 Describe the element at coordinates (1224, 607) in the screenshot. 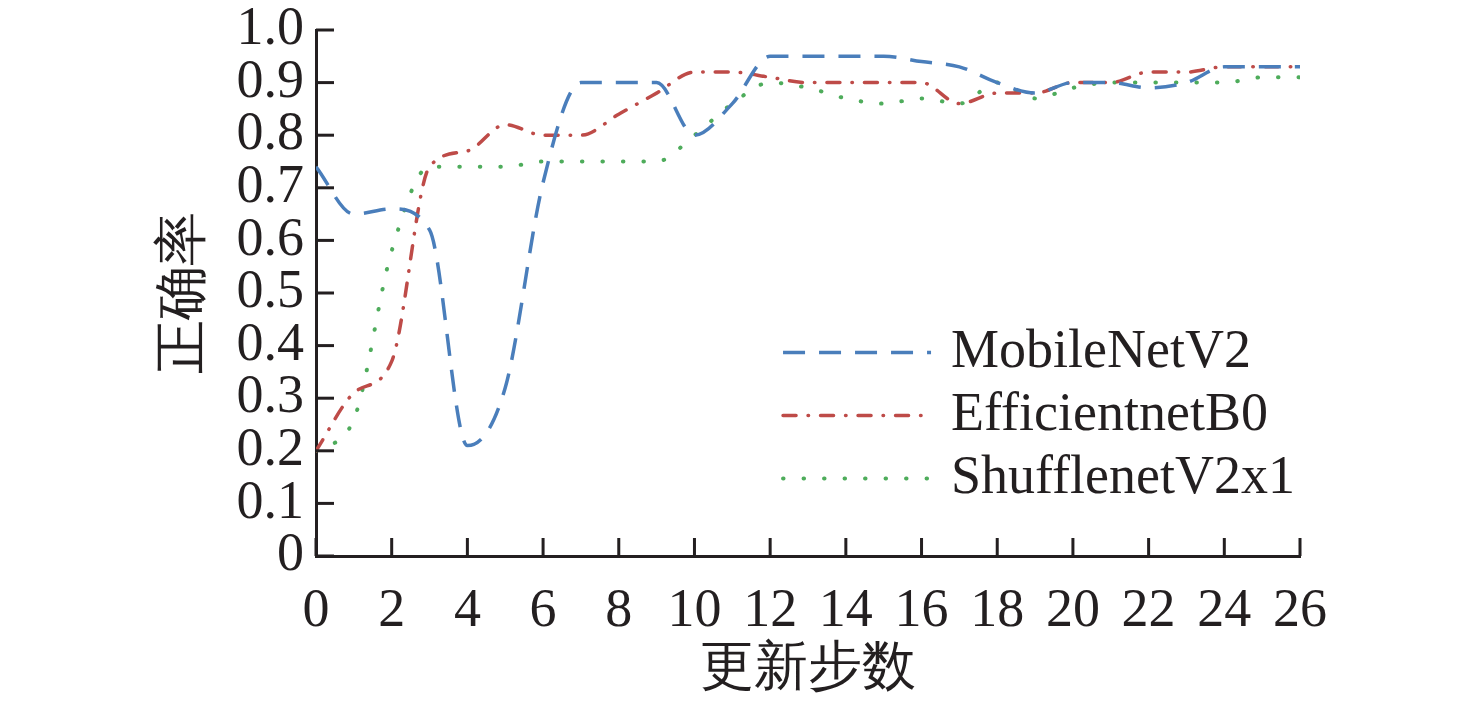

I see `x-tick-label: 24` at that location.